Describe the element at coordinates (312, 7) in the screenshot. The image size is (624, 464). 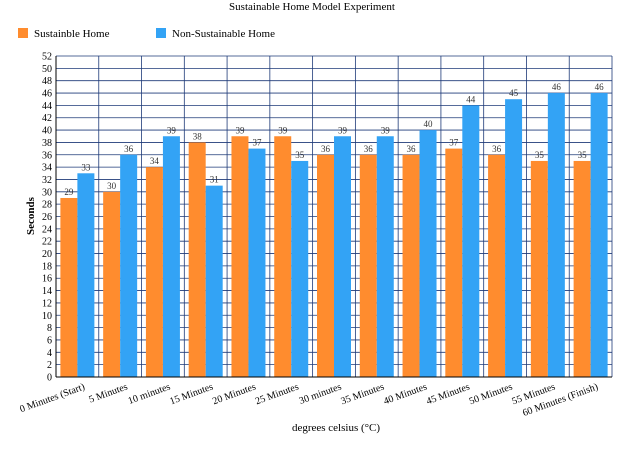
I see `chart-title: Sustainable Home Model Experiment` at that location.